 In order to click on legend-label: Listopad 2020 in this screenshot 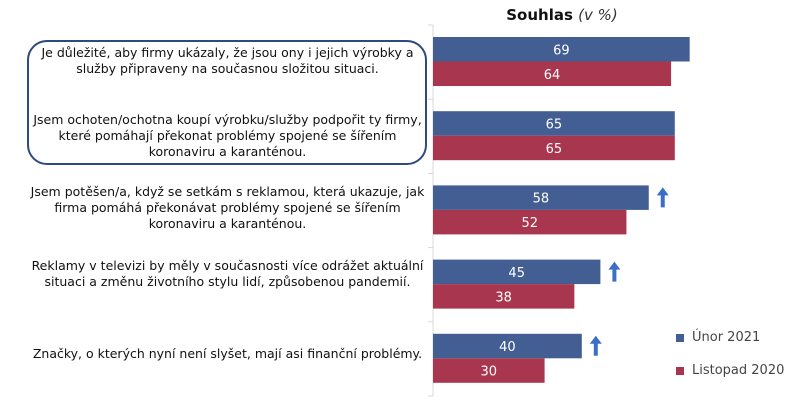, I will do `click(738, 370)`.